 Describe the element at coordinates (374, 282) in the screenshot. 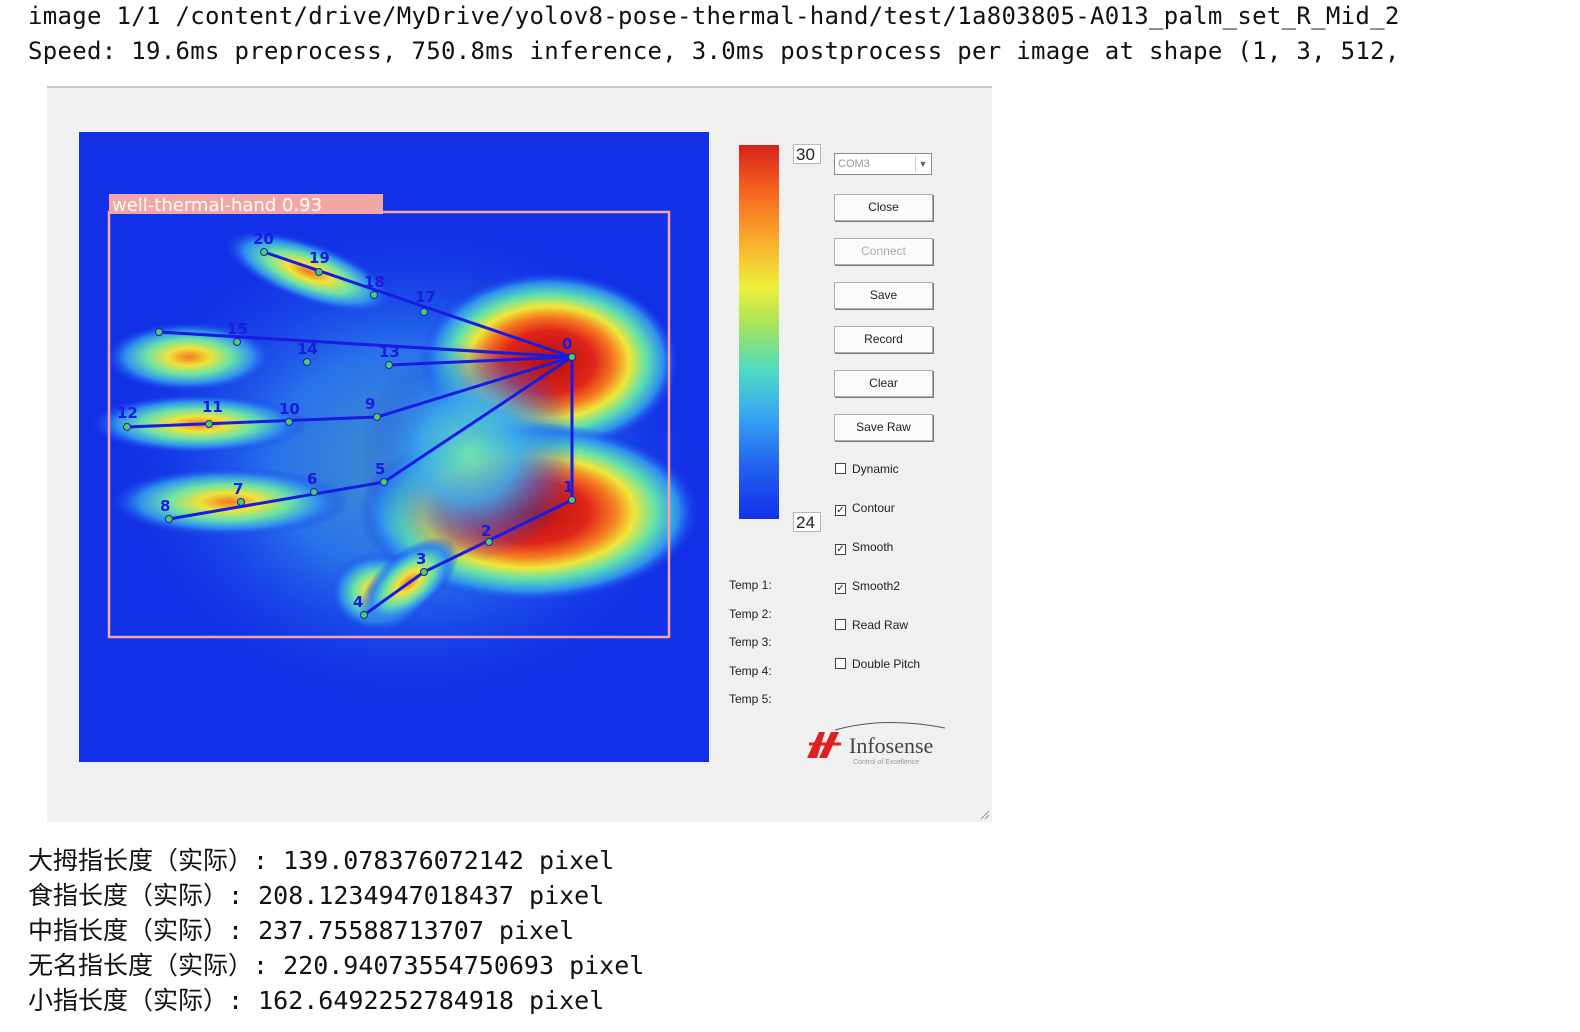

I see `keypoint-label-18: 18` at that location.